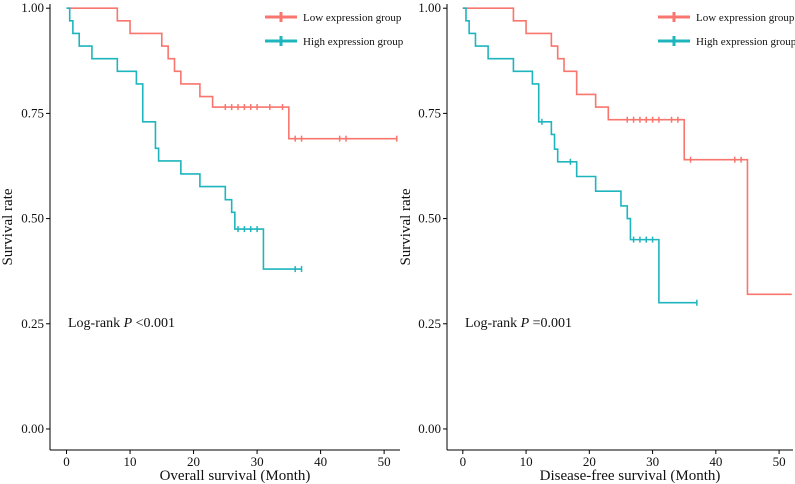  I want to click on annotation-value: <0.001, so click(155, 323).